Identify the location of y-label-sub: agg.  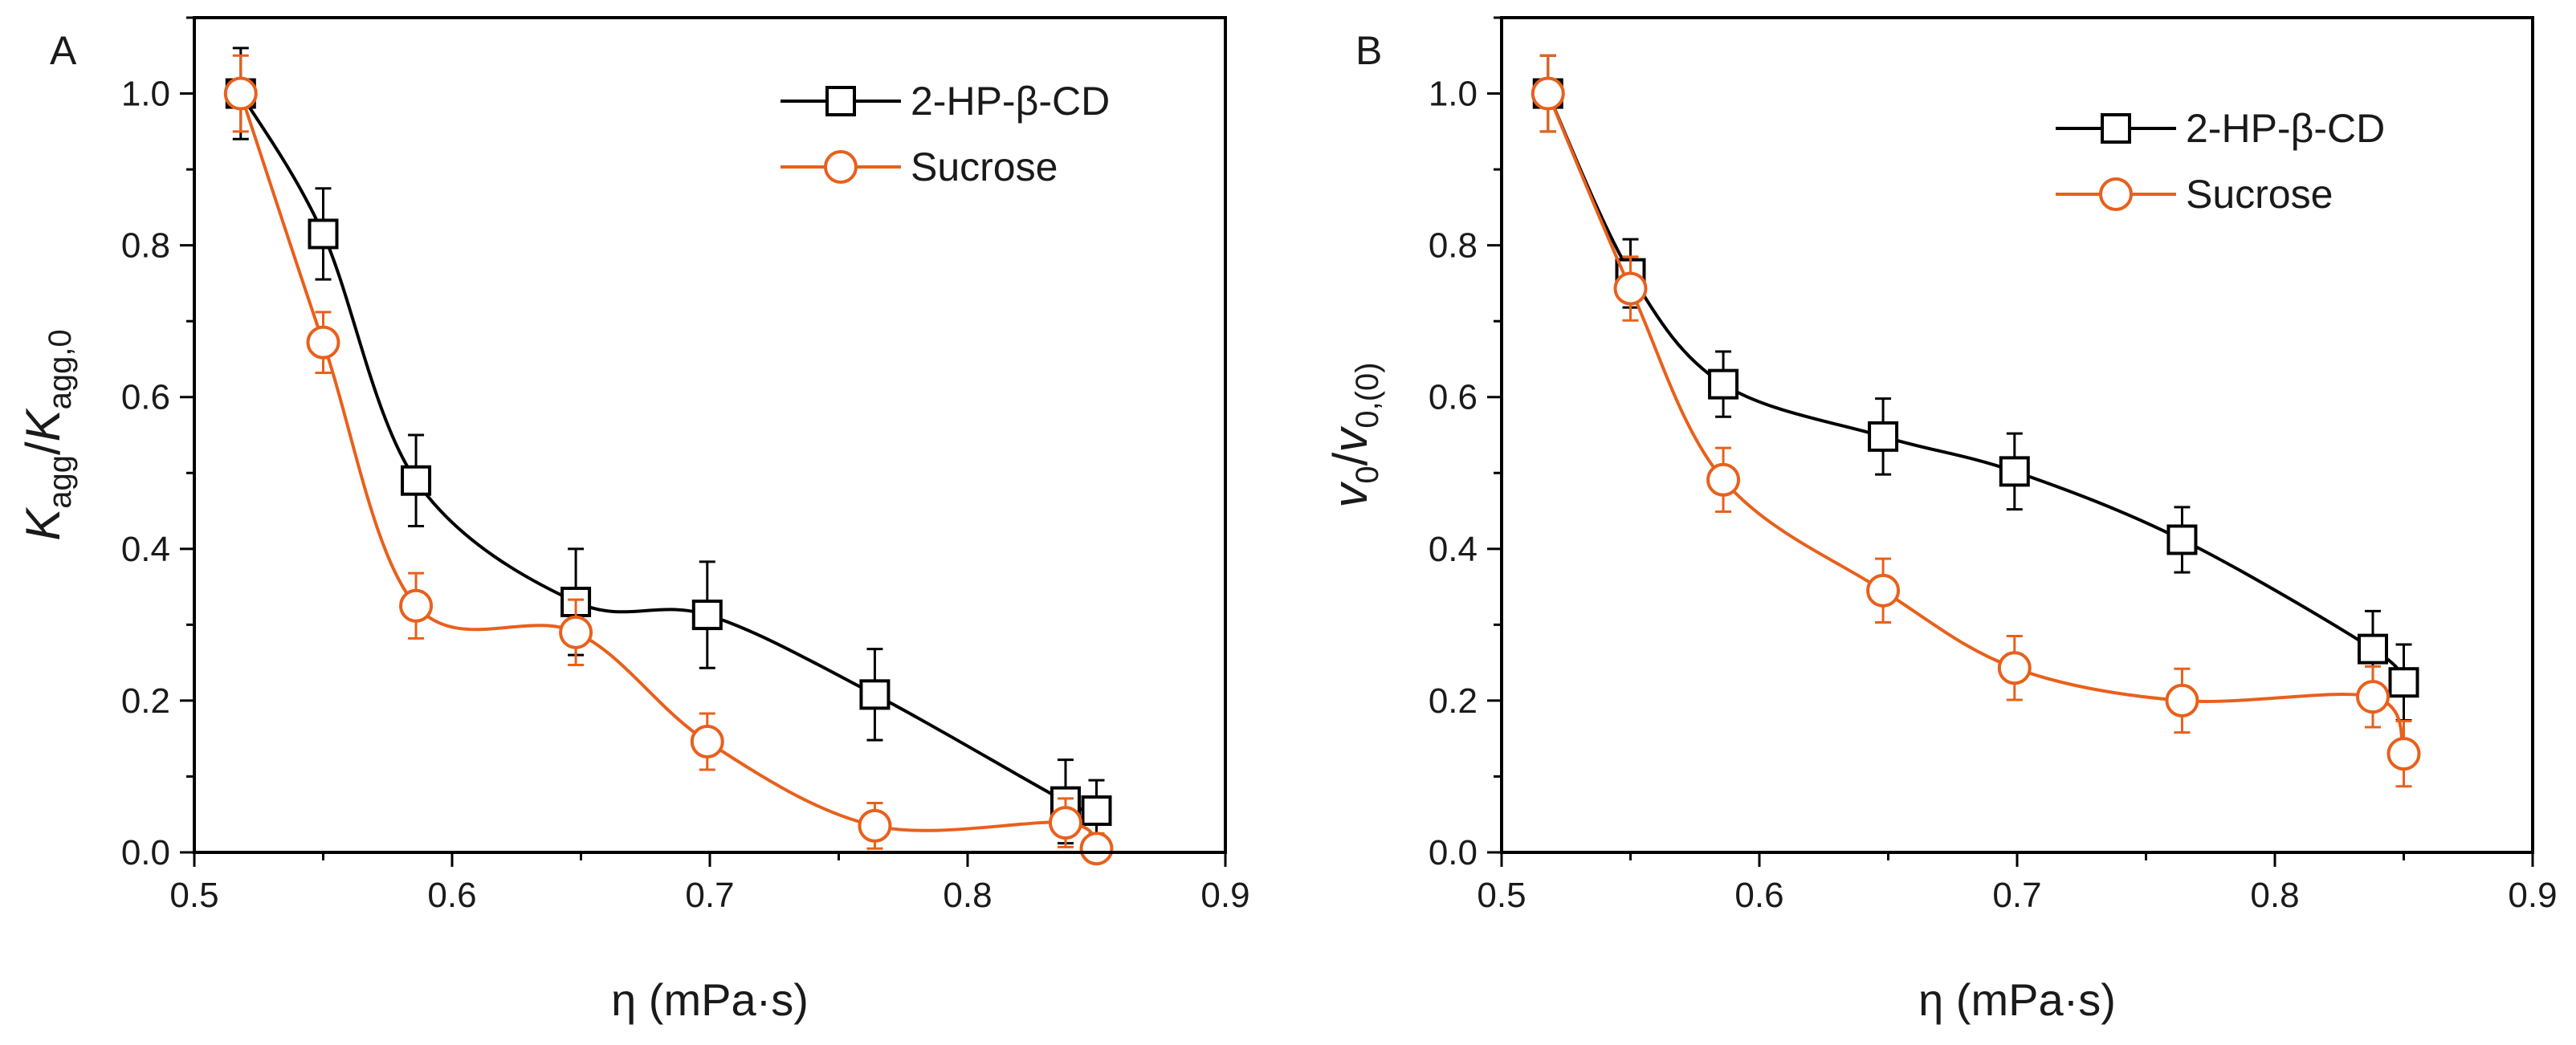
(61, 482).